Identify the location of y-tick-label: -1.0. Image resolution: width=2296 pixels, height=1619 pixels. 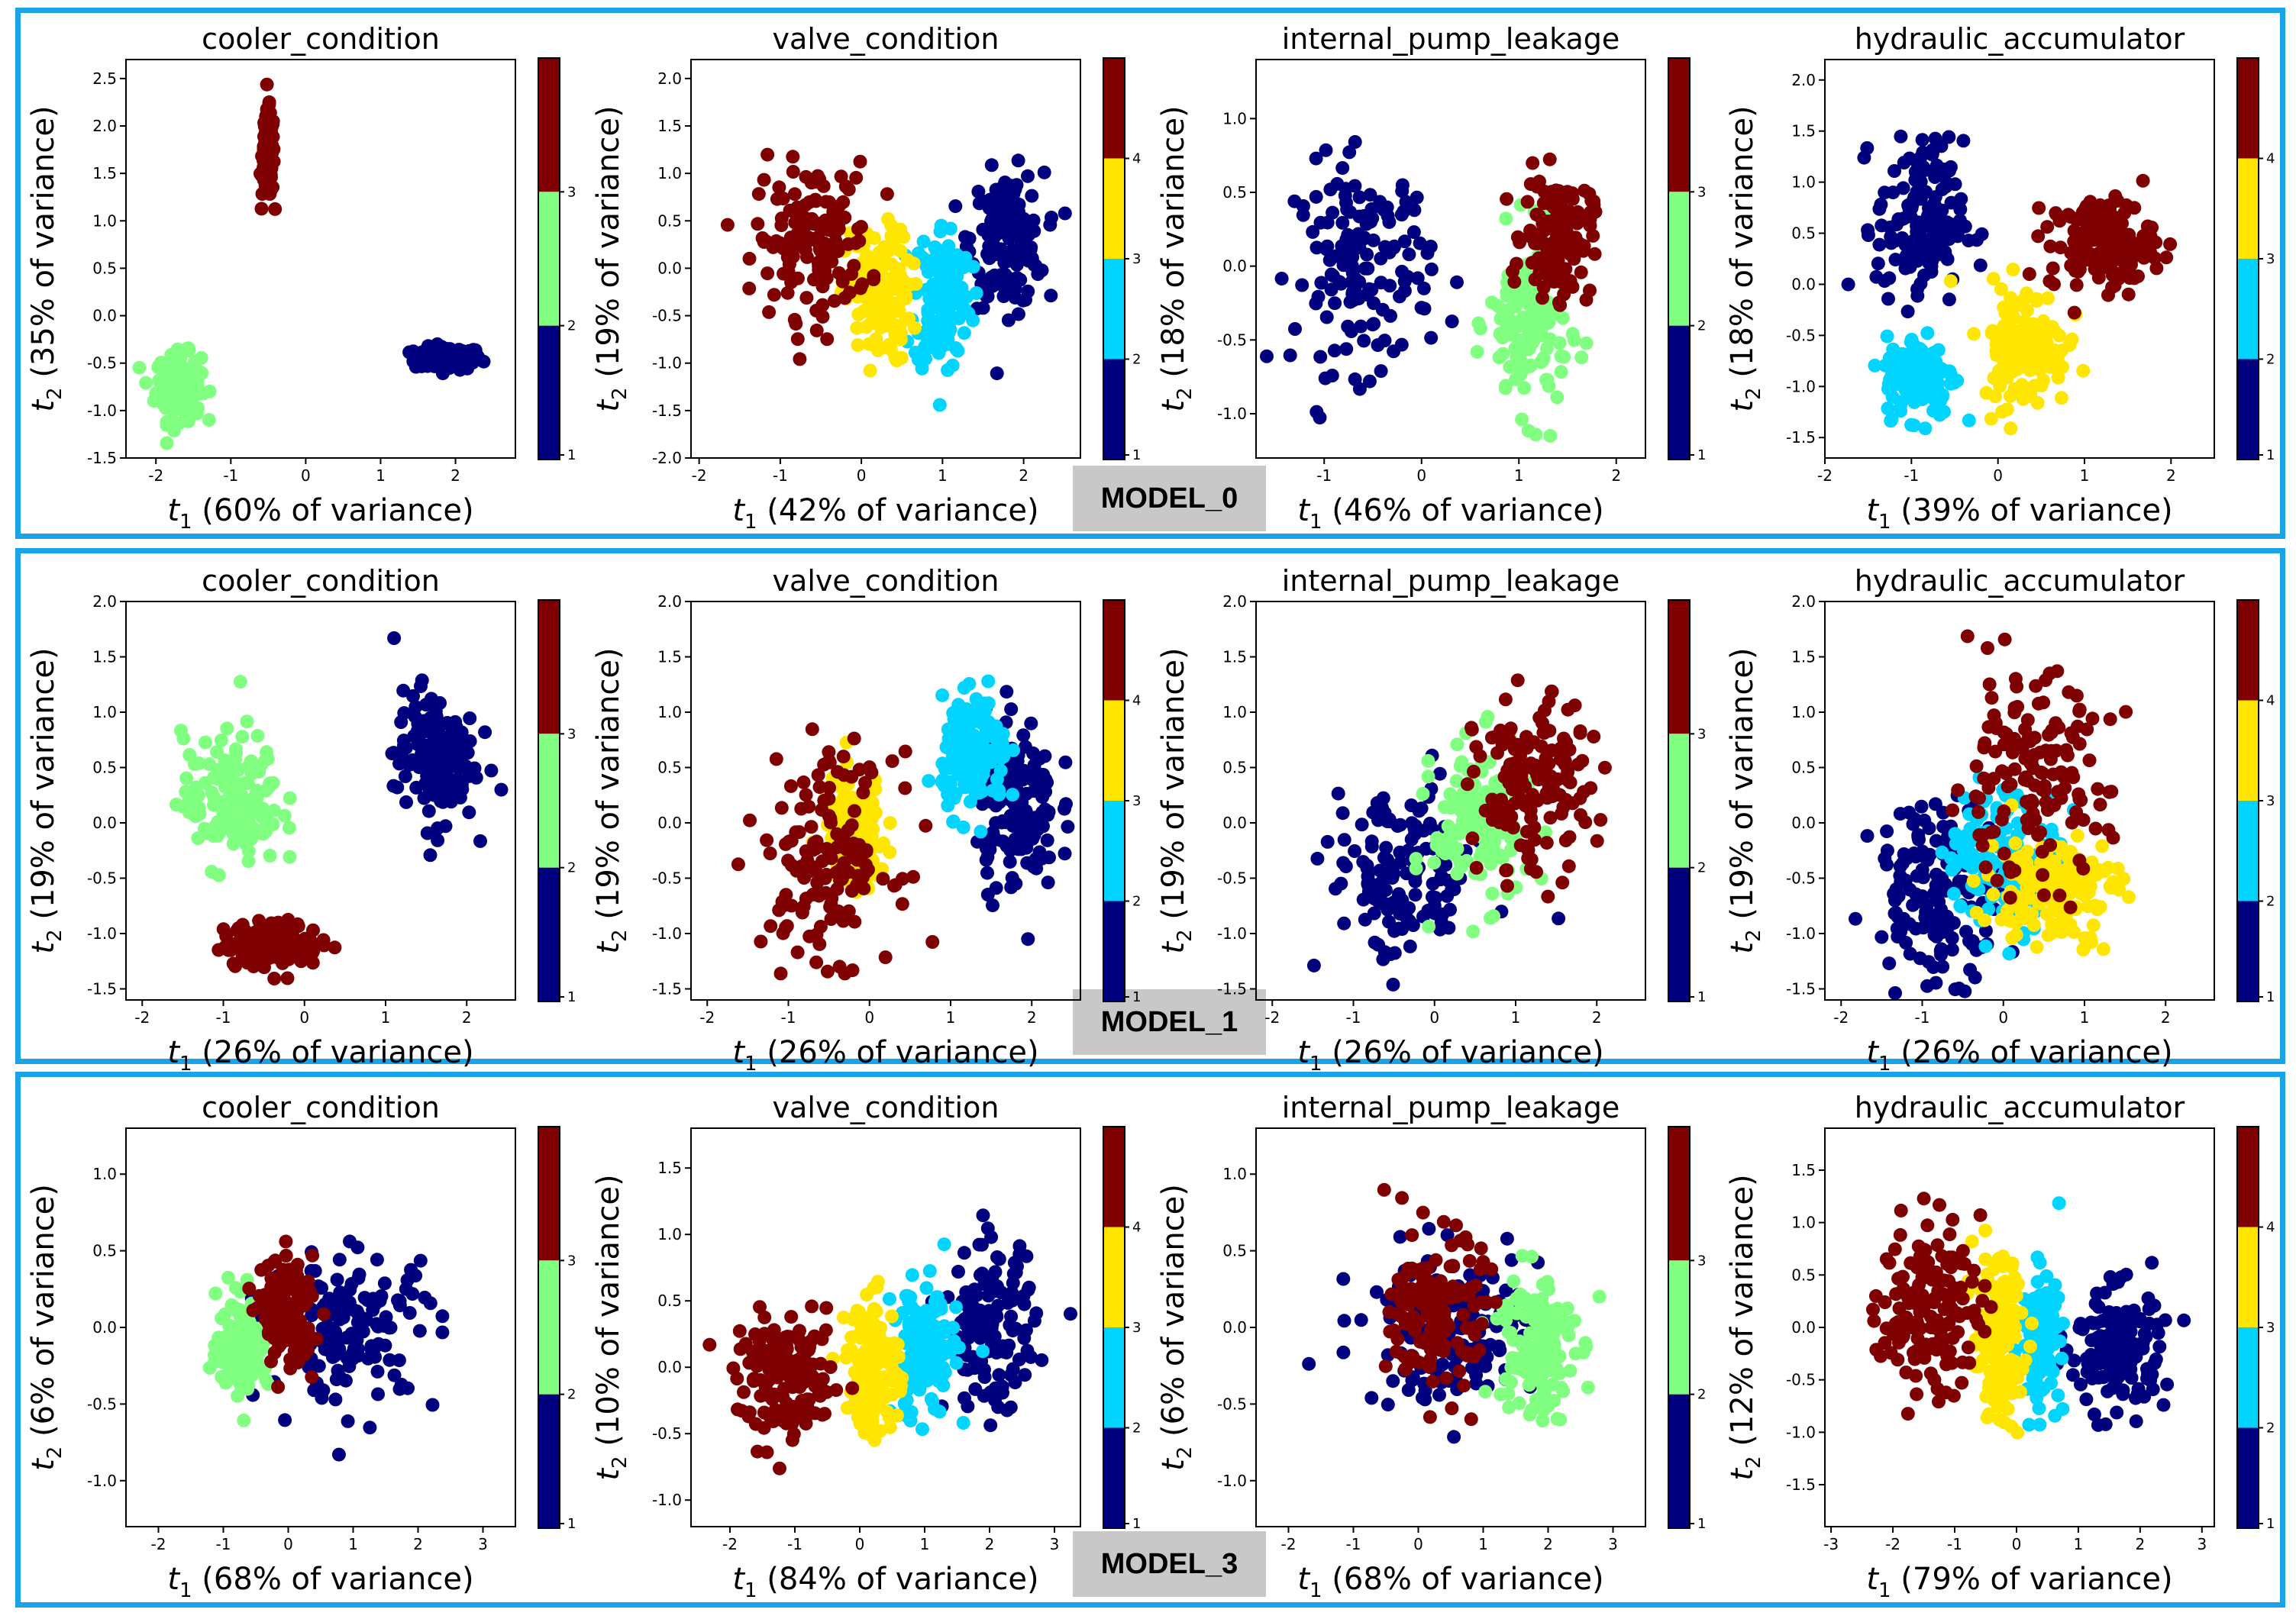
(102, 933).